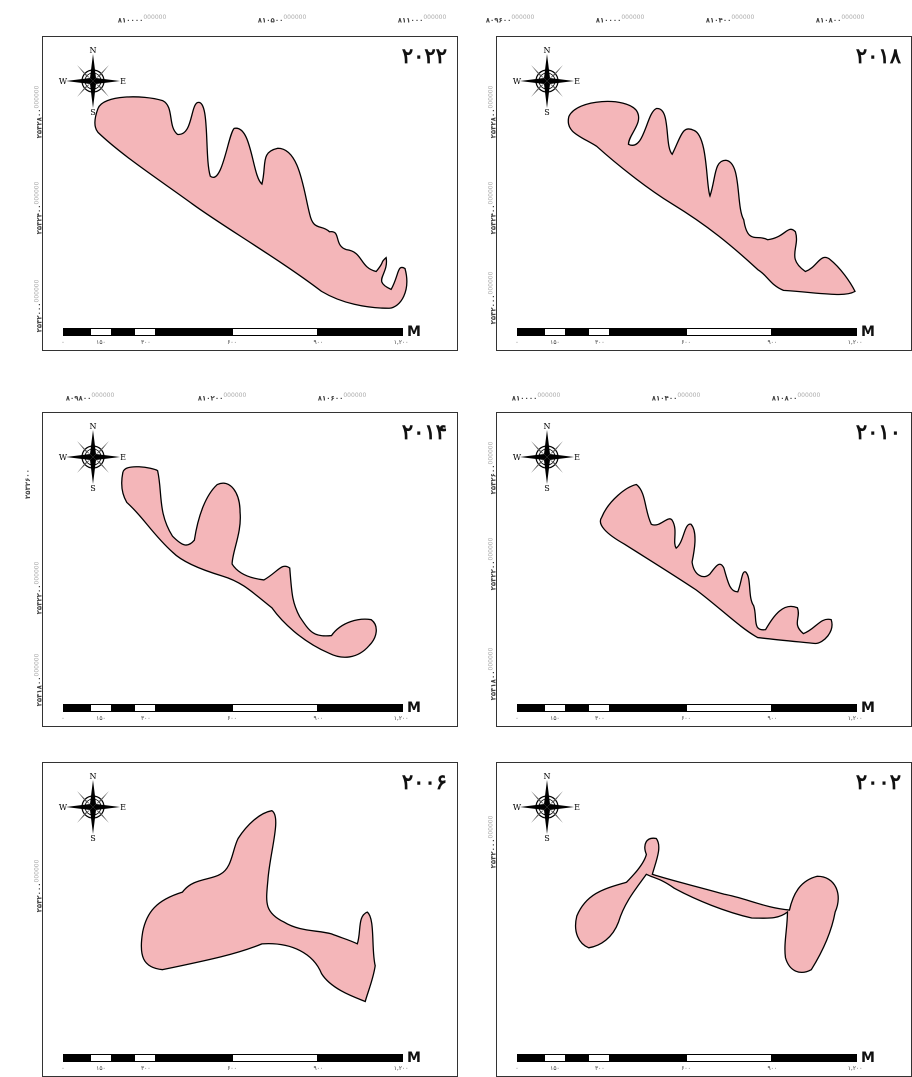  I want to click on panel-year-label: ۲۰۱۸, so click(878, 55).